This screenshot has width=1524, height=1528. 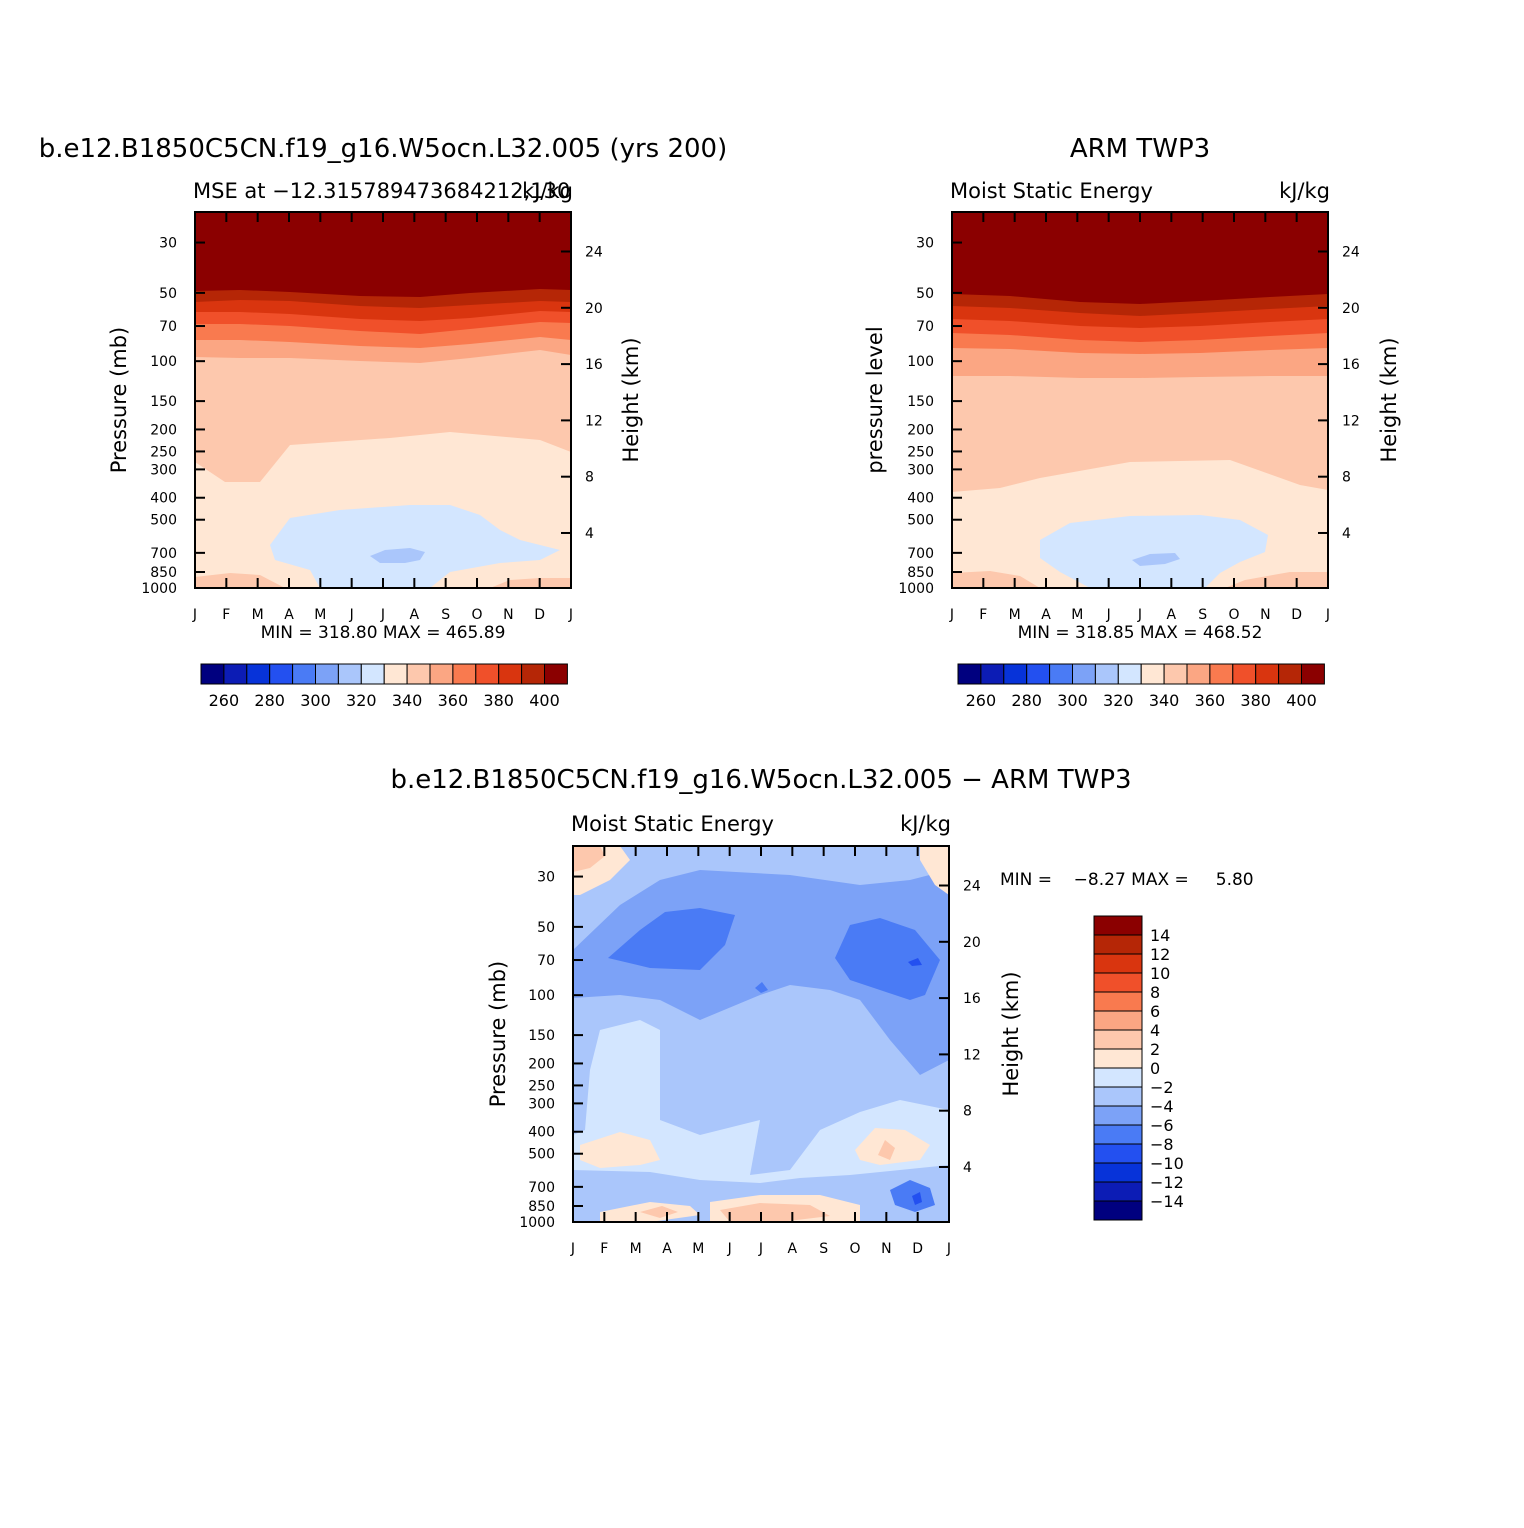 I want to click on panel1-ylabel-right: Height (km), so click(x=631, y=399).